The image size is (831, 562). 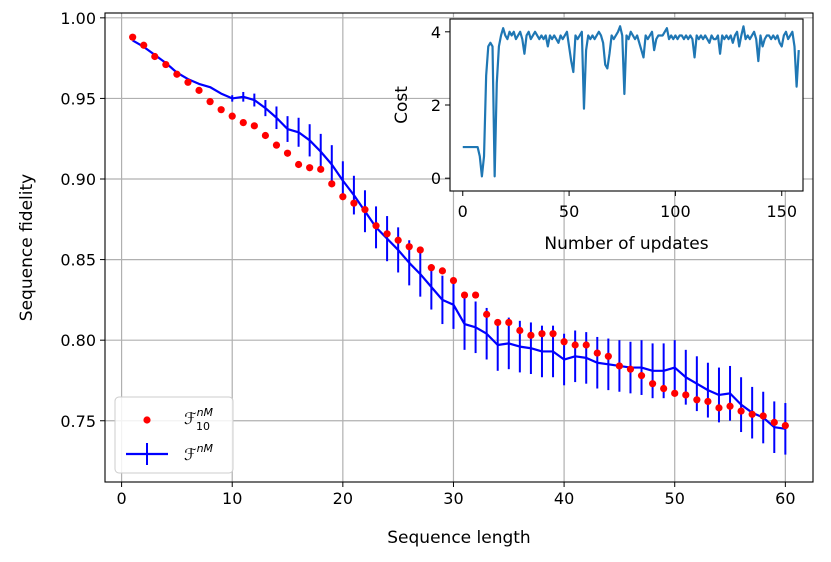 I want to click on inset-y-tick-label: 2, so click(x=436, y=105).